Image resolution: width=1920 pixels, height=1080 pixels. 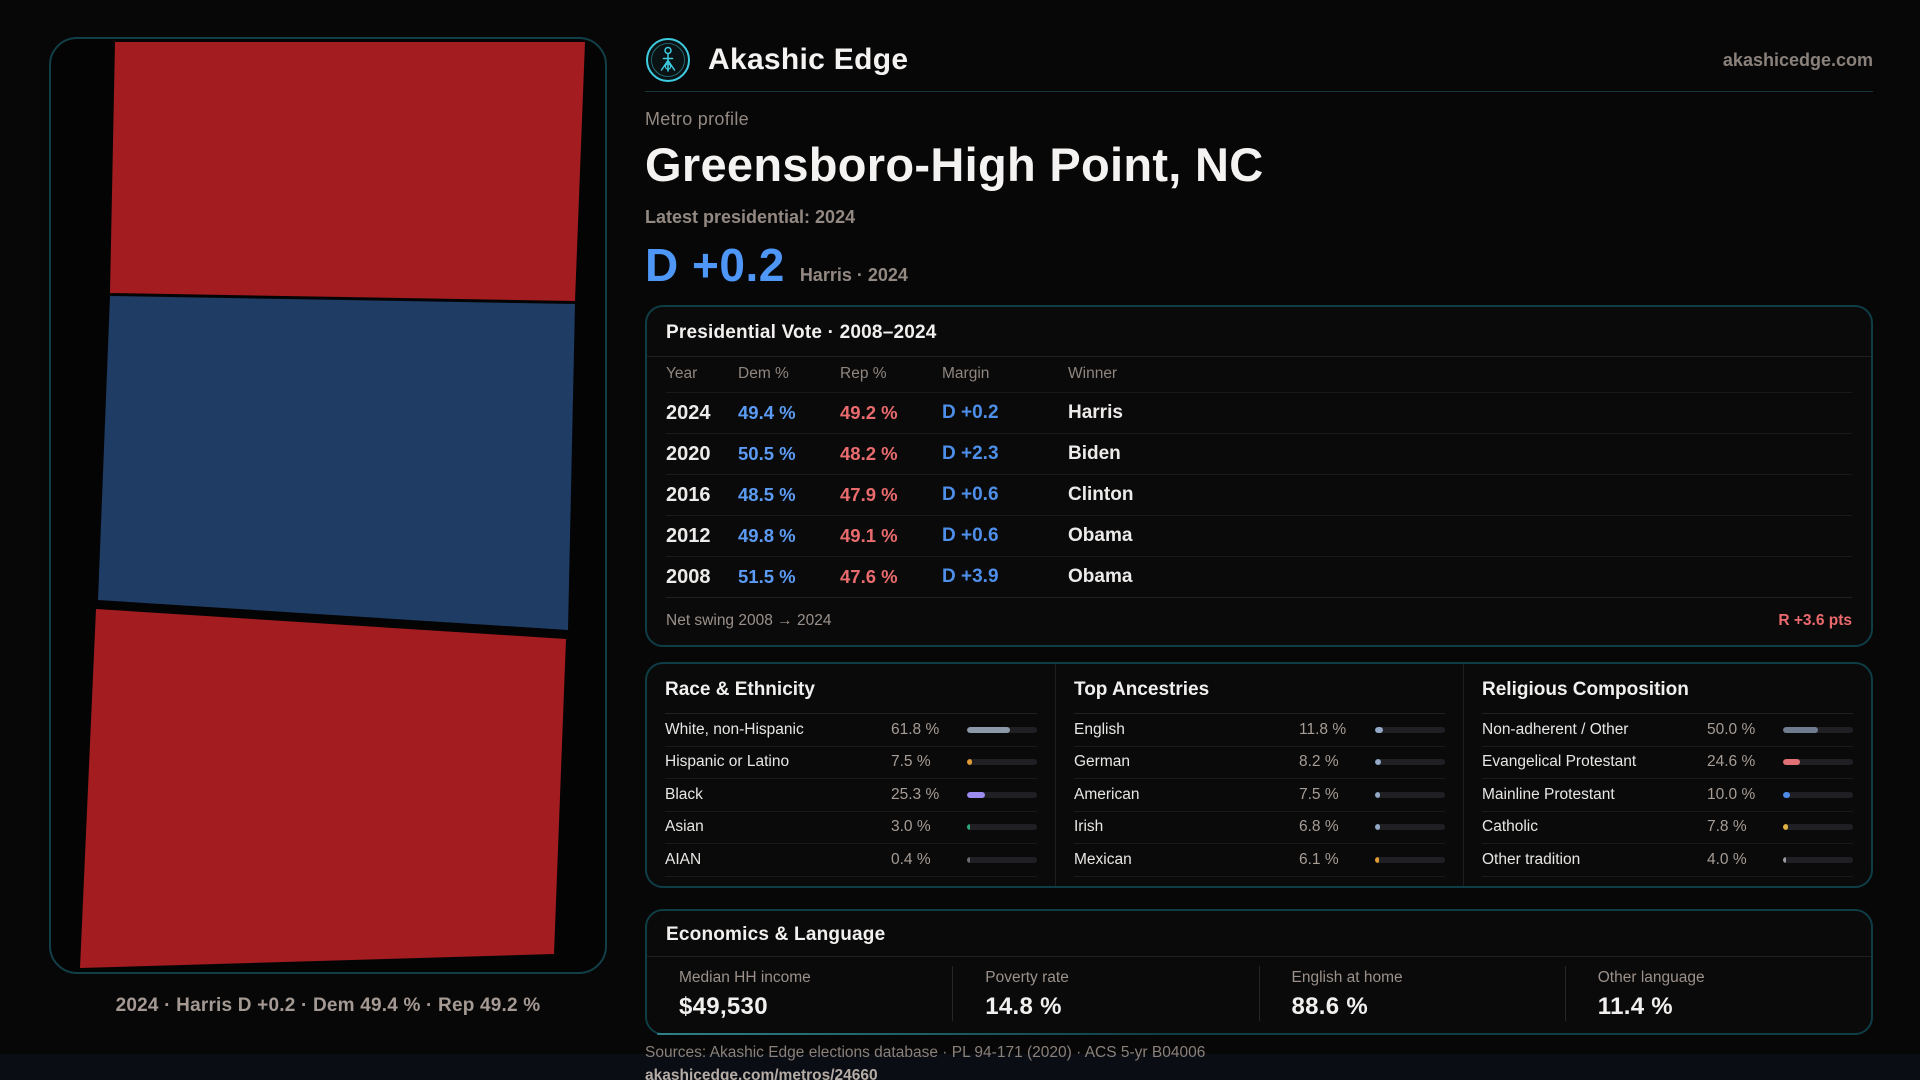 I want to click on demo-value: 6.1 %, so click(x=1319, y=859).